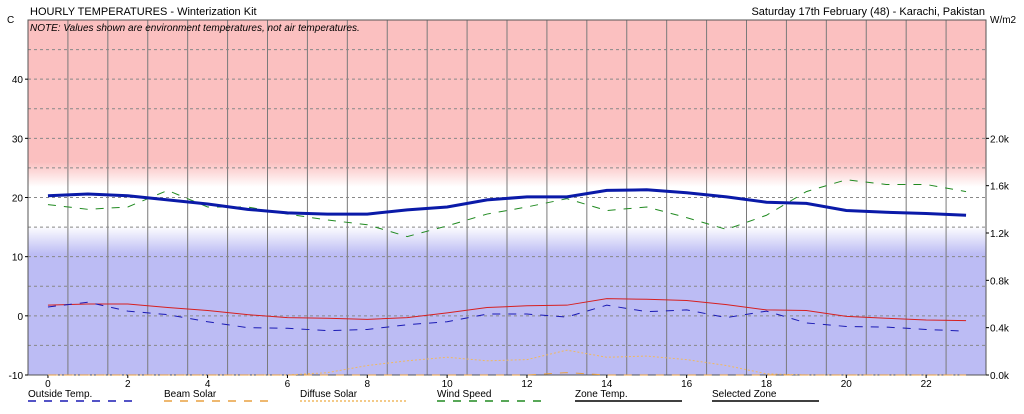  Describe the element at coordinates (607, 384) in the screenshot. I see `x-tick-label: 14` at that location.